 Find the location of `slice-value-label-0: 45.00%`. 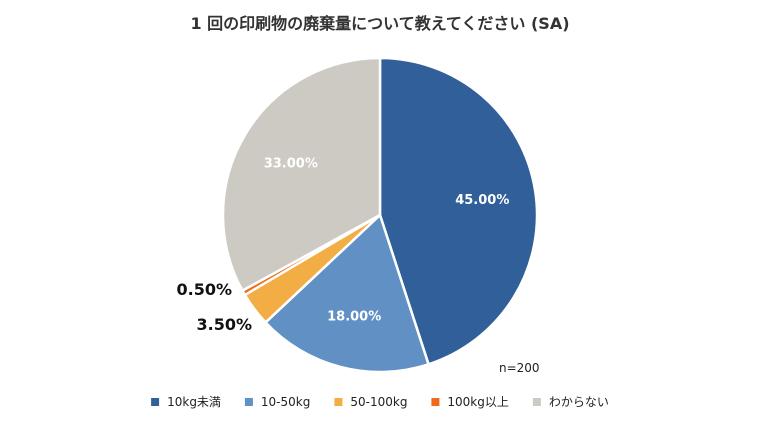

slice-value-label-0: 45.00% is located at coordinates (482, 200).